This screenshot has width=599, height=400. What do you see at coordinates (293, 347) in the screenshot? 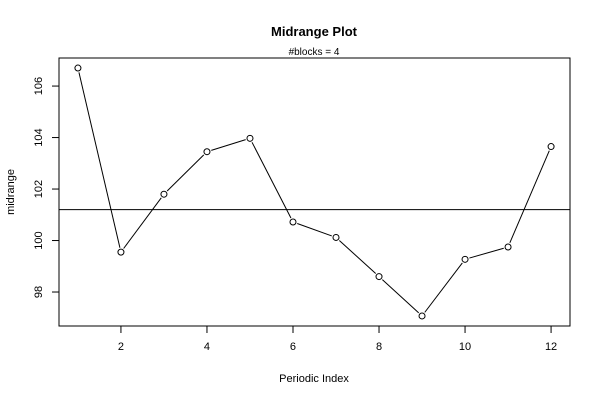
I see `x-tick-label: 6` at bounding box center [293, 347].